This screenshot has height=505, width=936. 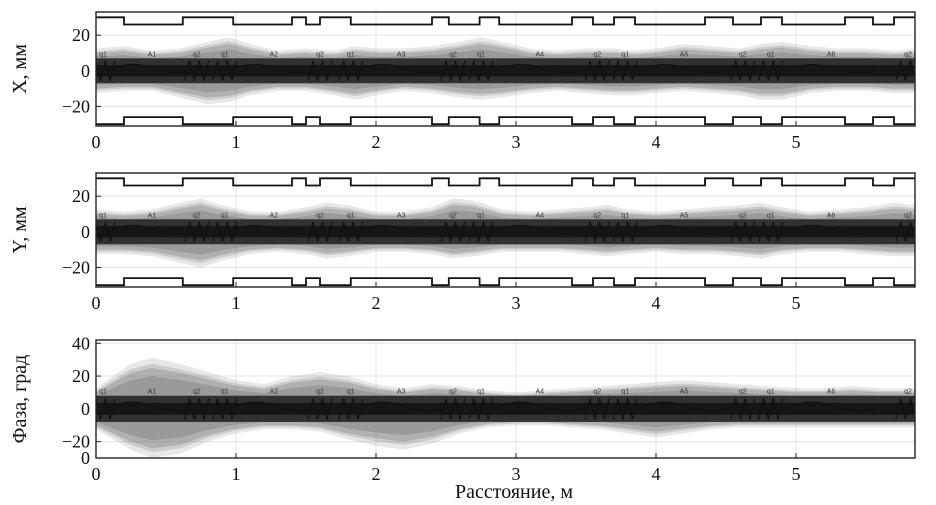 I want to click on x-element-label: A4, so click(x=540, y=54).